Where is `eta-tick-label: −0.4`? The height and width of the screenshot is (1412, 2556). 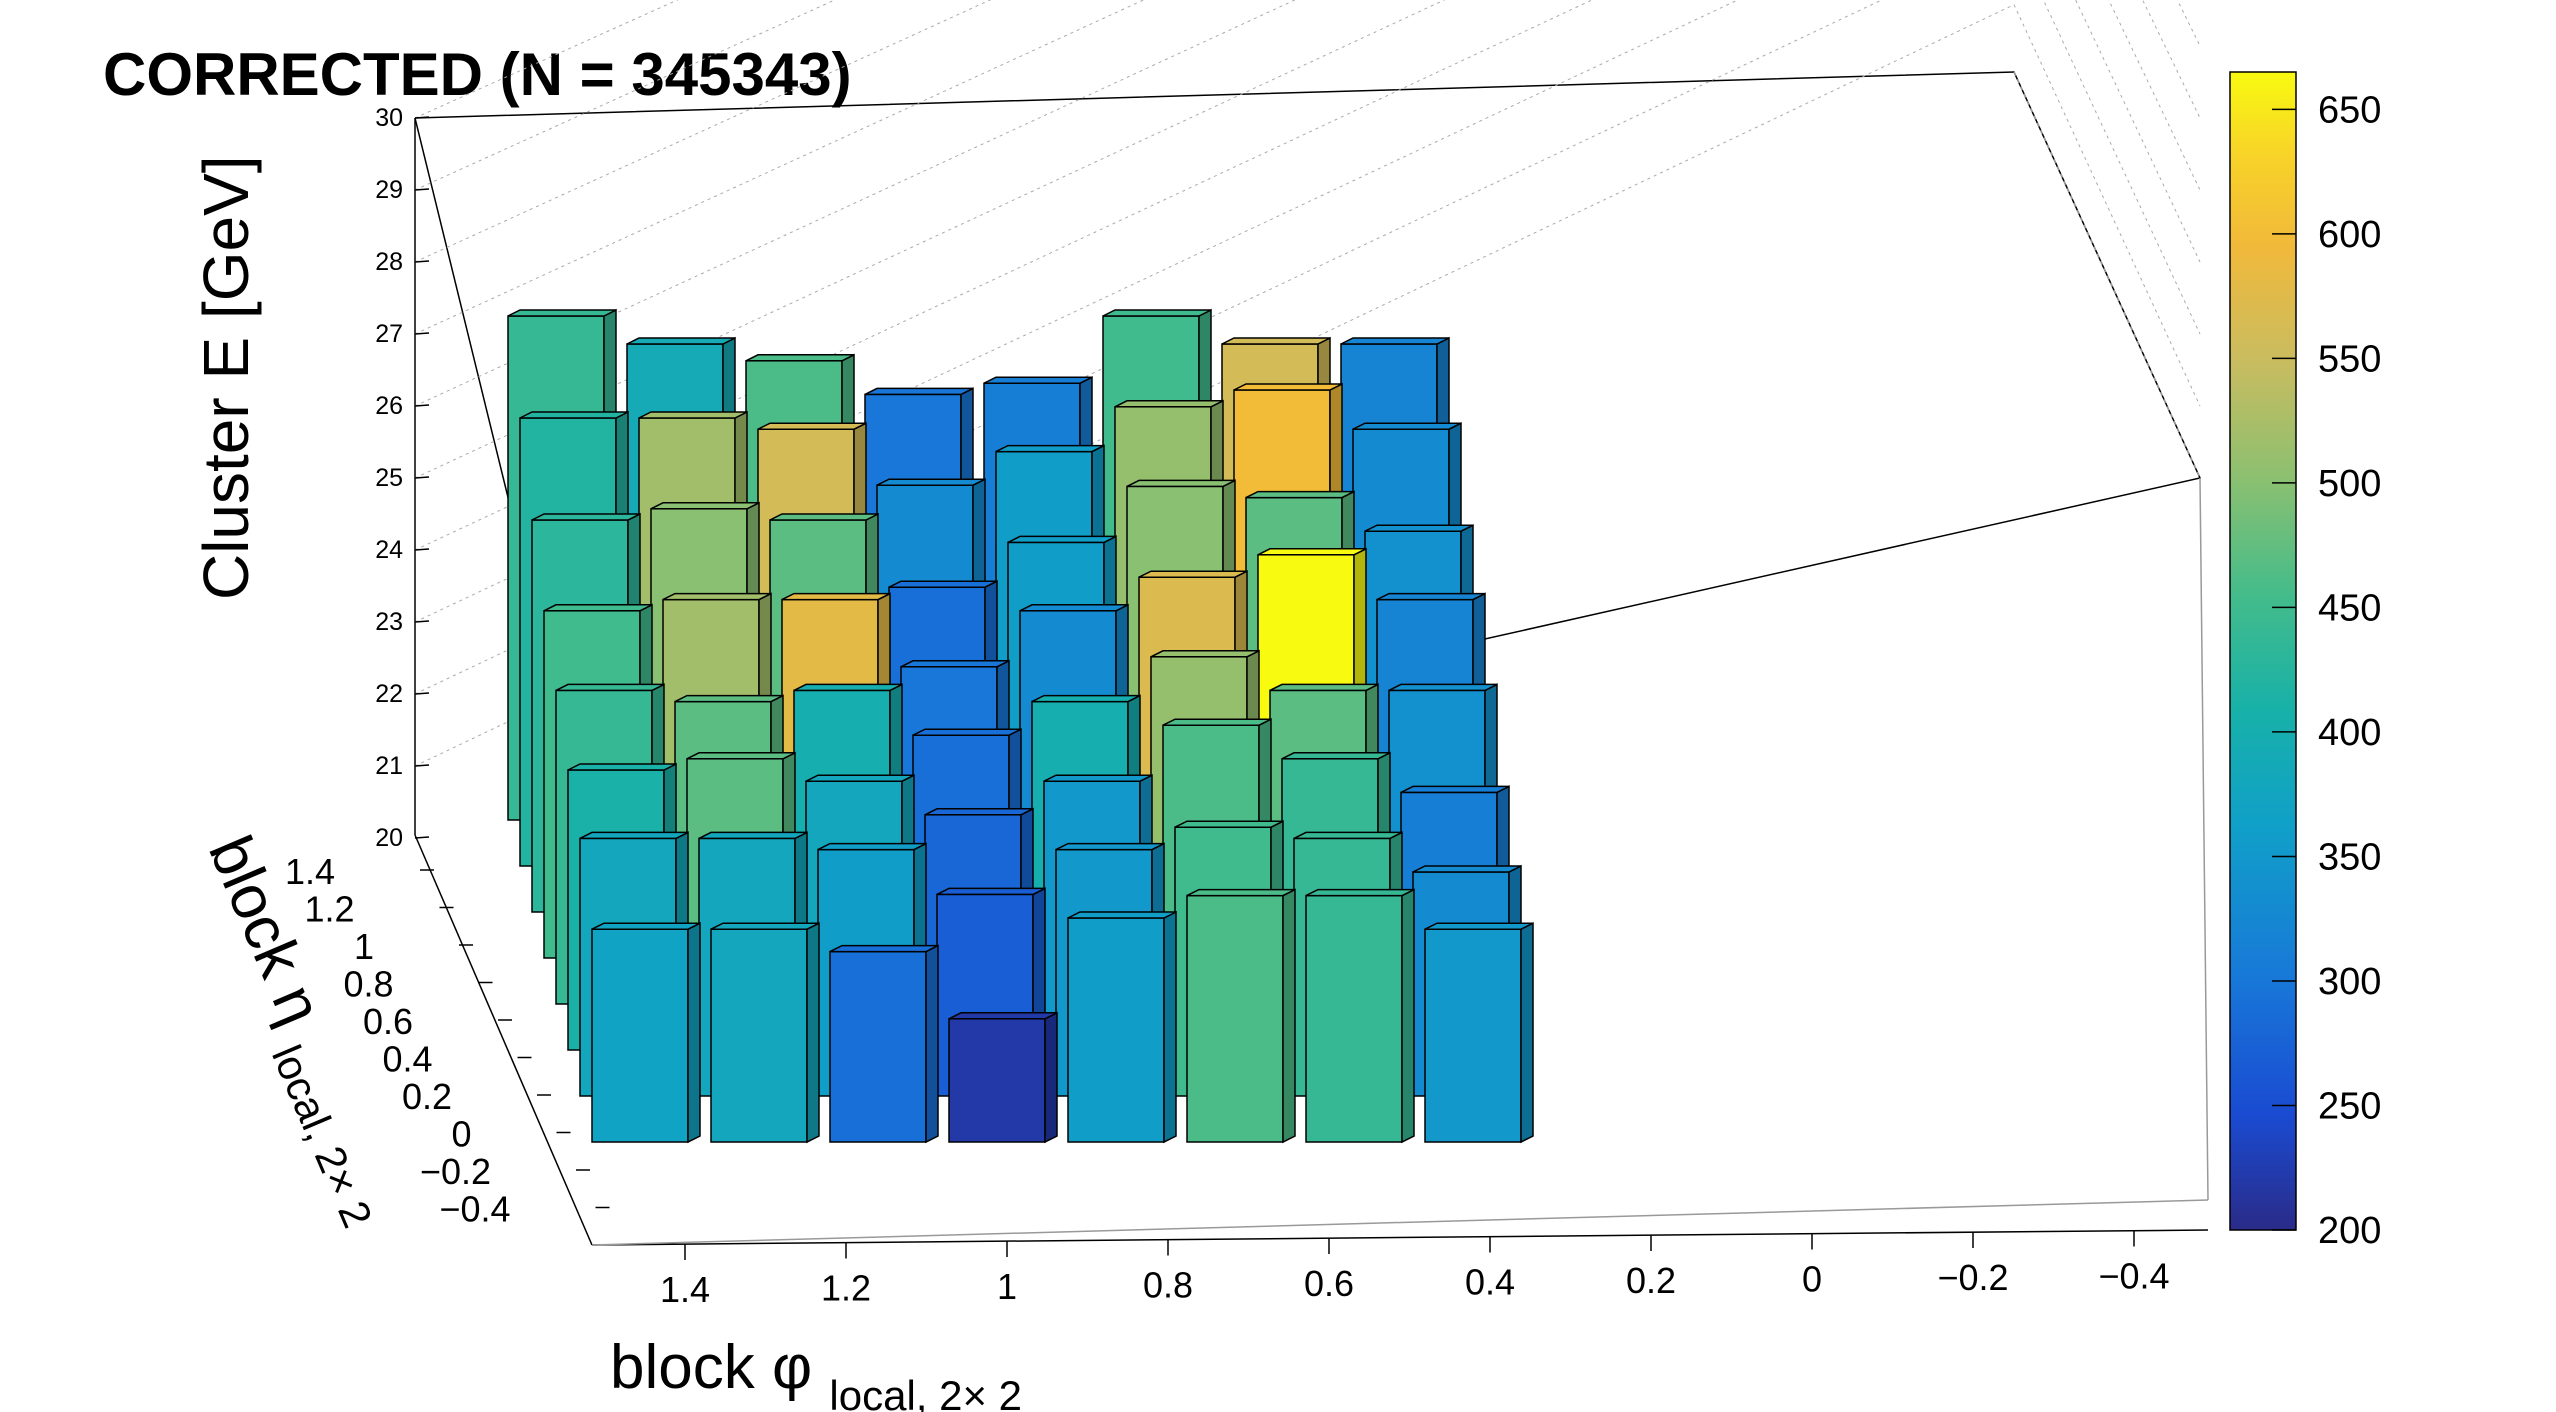 eta-tick-label: −0.4 is located at coordinates (474, 1209).